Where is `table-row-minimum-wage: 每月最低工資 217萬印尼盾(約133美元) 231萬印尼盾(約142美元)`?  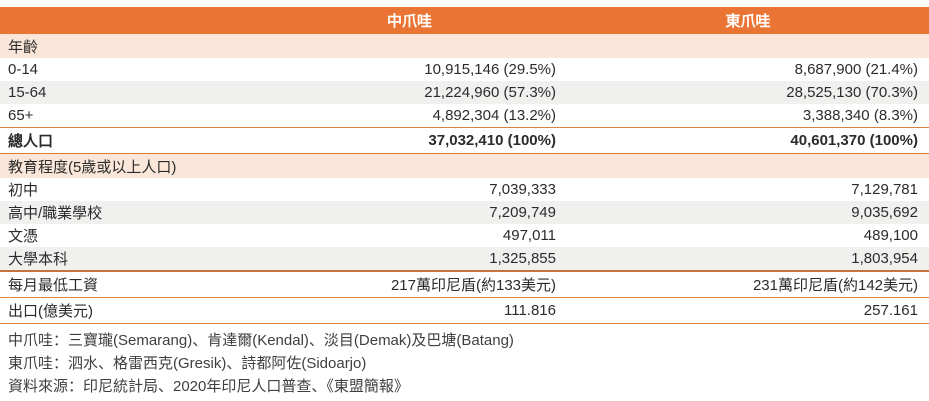
table-row-minimum-wage: 每月最低工資 217萬印尼盾(約133美元) 231萬印尼盾(約142美元) is located at coordinates (464, 284).